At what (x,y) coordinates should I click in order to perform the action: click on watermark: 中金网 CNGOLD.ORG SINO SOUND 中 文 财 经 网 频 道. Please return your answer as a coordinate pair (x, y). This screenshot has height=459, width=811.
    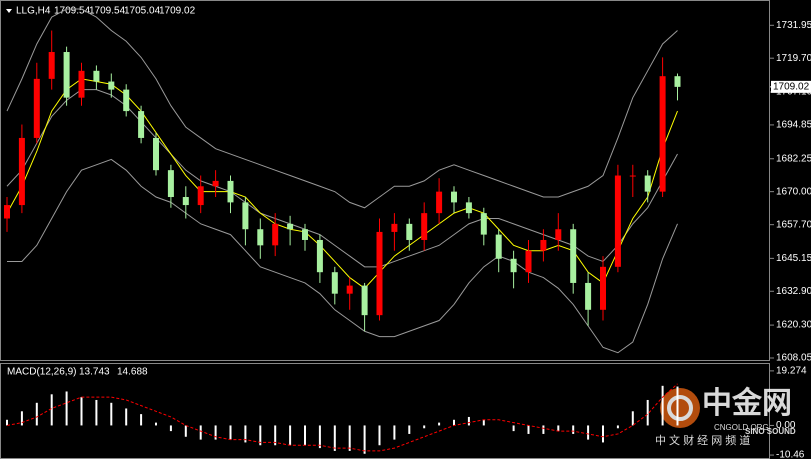
    Looking at the image, I should click on (725, 416).